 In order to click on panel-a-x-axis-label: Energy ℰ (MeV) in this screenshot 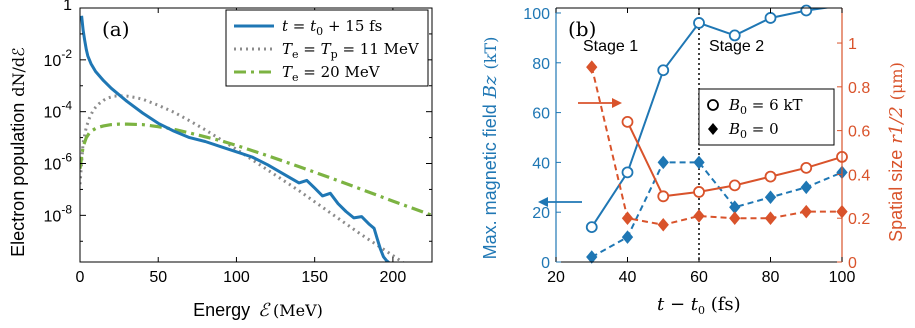, I will do `click(258, 310)`.